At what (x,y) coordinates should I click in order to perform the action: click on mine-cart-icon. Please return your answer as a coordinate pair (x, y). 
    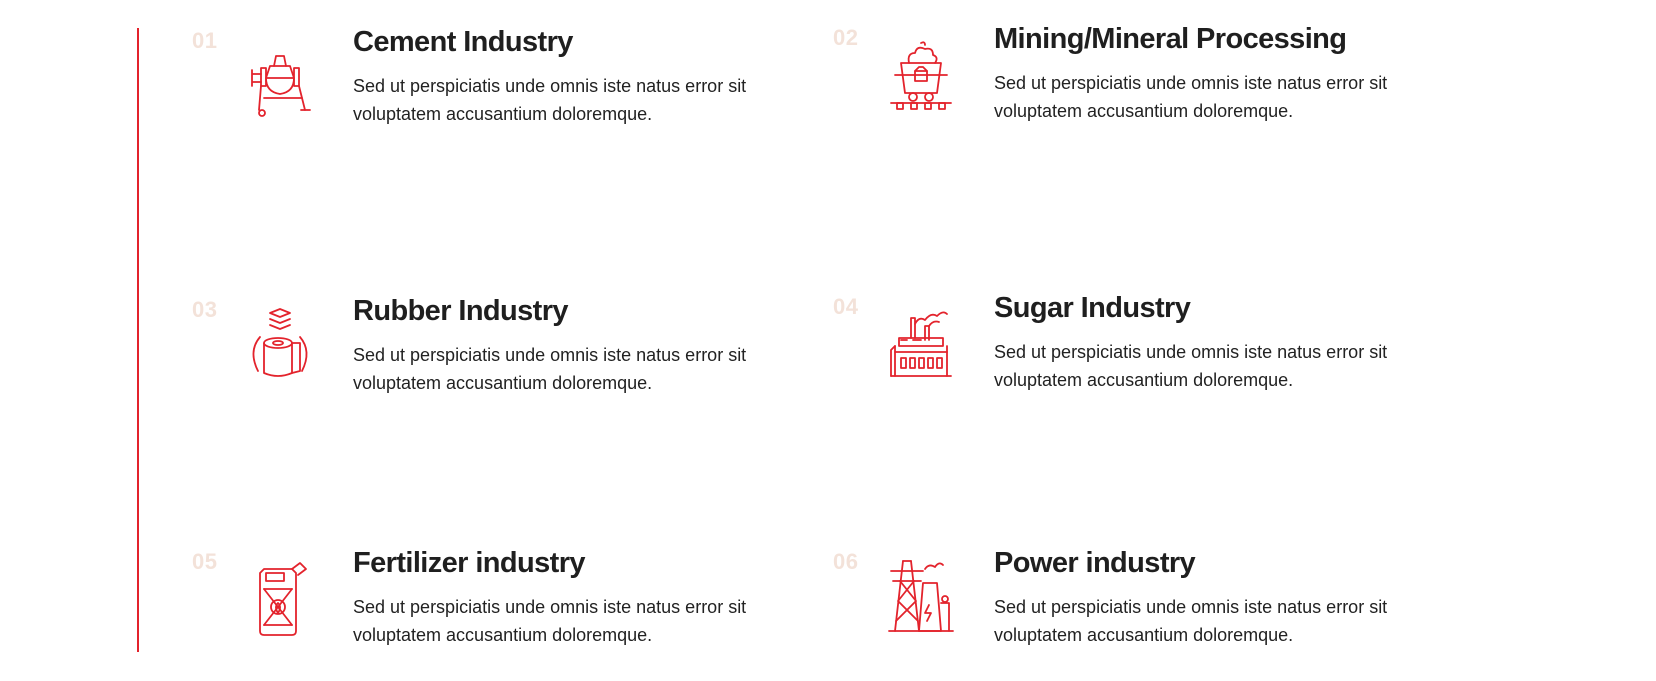
    Looking at the image, I should click on (921, 75).